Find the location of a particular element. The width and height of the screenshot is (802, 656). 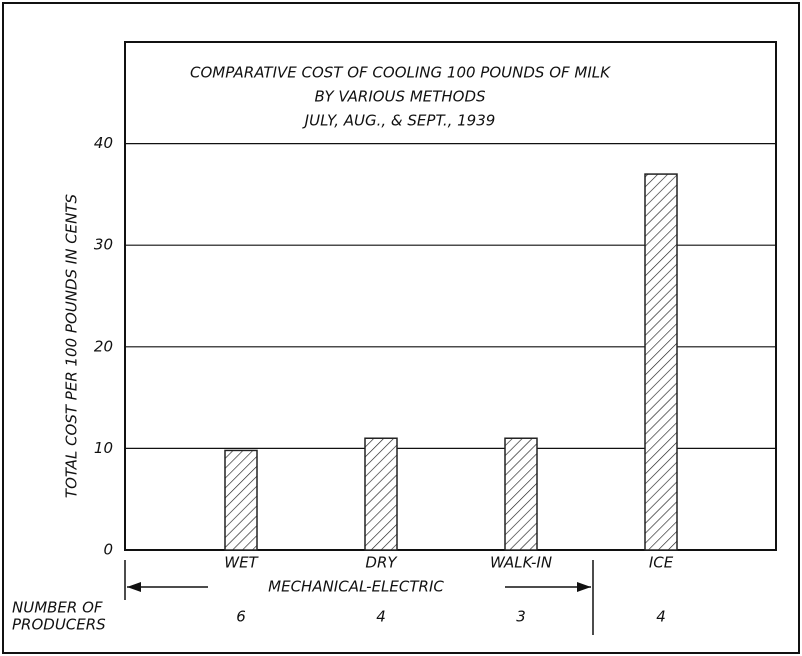

y-tick-label: 40 is located at coordinates (103, 143).